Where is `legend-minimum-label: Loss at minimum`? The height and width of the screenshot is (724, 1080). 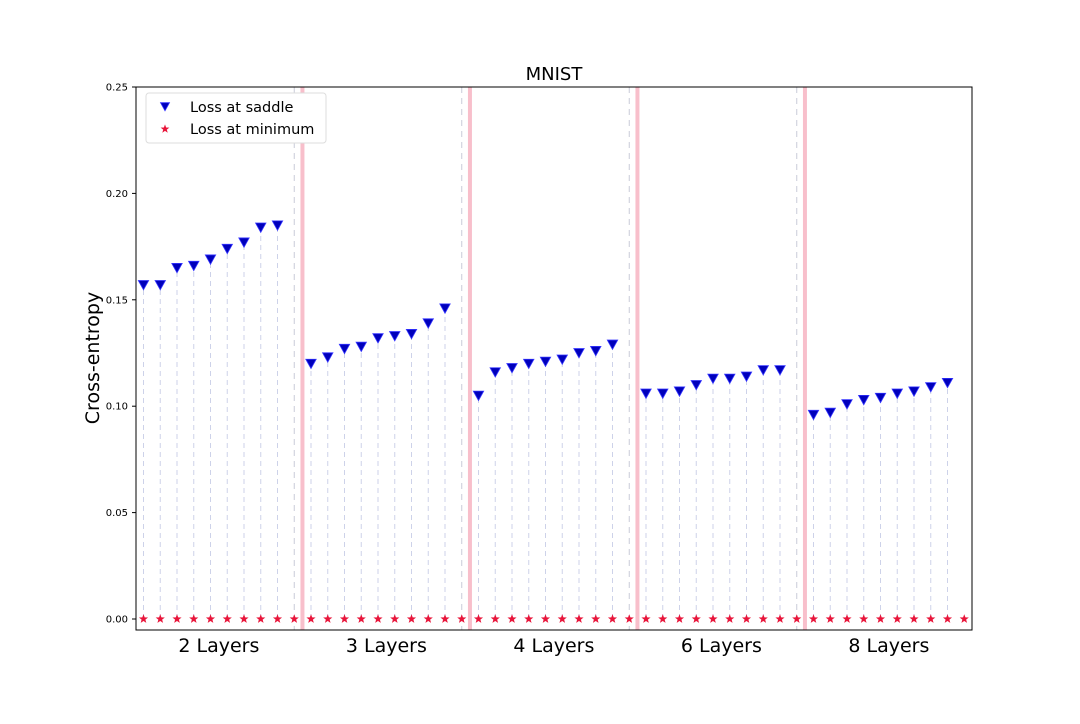
legend-minimum-label: Loss at minimum is located at coordinates (252, 130).